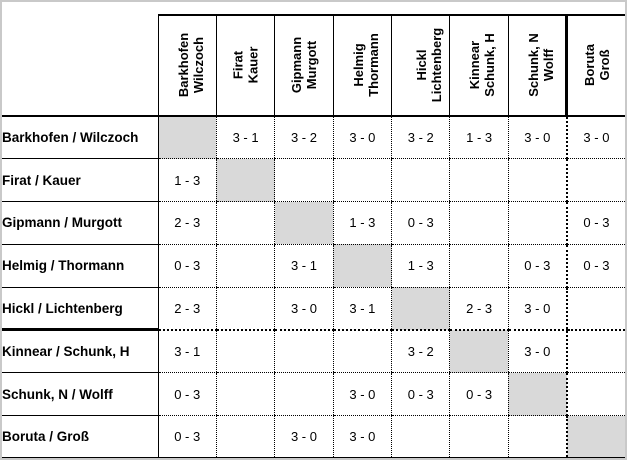  I want to click on column-header-text: Boruta Groß, so click(596, 64).